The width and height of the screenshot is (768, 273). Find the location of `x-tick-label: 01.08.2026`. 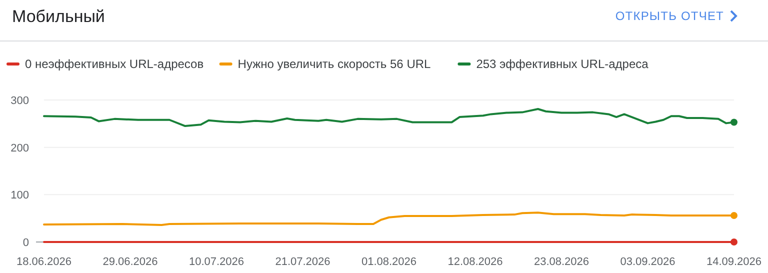

x-tick-label: 01.08.2026 is located at coordinates (389, 262).